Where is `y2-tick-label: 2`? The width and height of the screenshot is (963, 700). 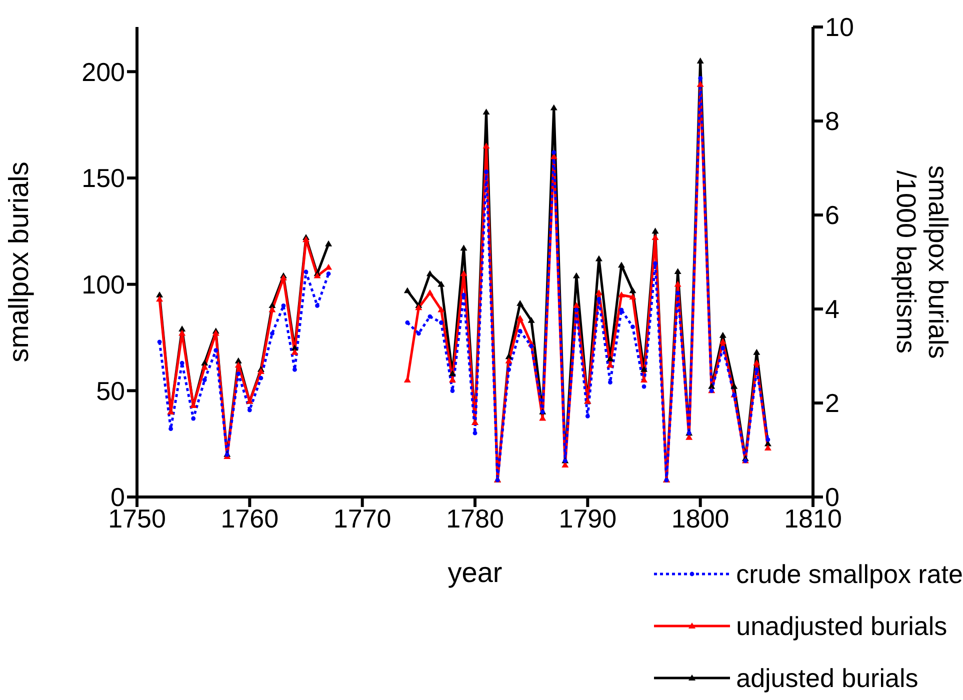 y2-tick-label: 2 is located at coordinates (832, 403).